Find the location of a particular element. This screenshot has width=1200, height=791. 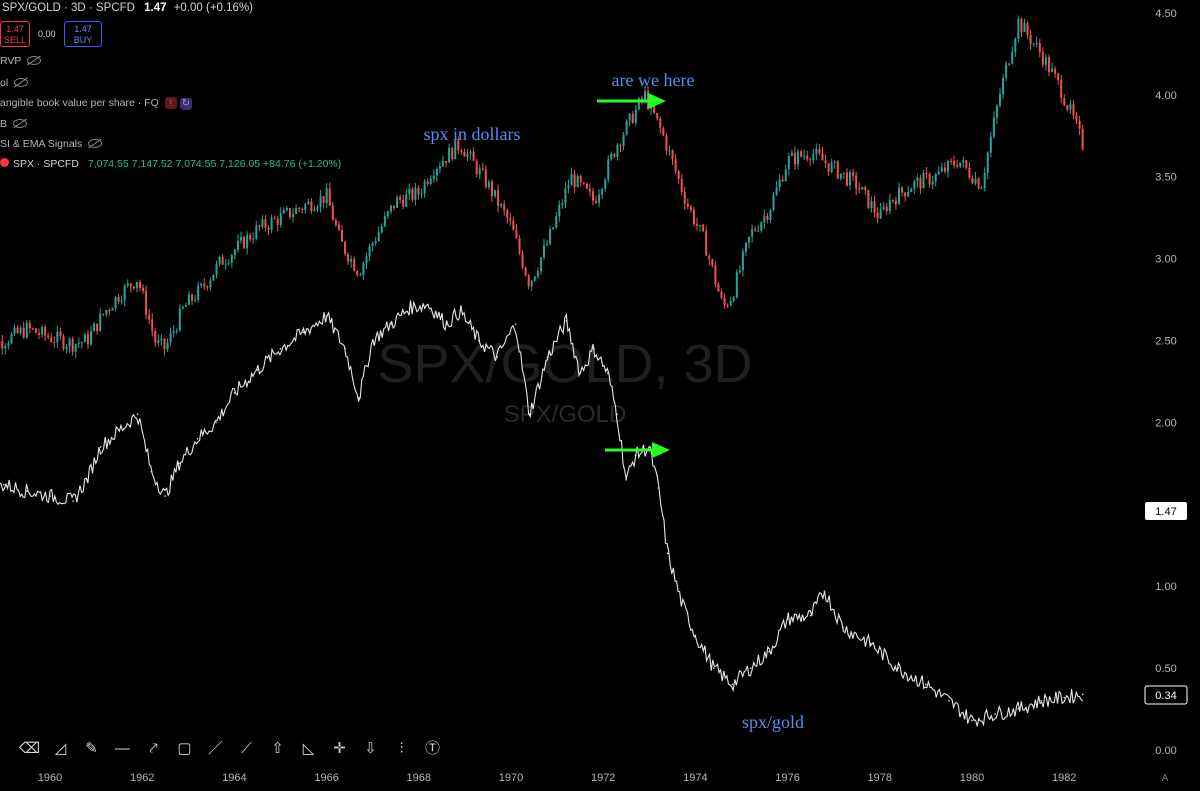

indicator-signals: SI & EMA Signals is located at coordinates (51, 144).